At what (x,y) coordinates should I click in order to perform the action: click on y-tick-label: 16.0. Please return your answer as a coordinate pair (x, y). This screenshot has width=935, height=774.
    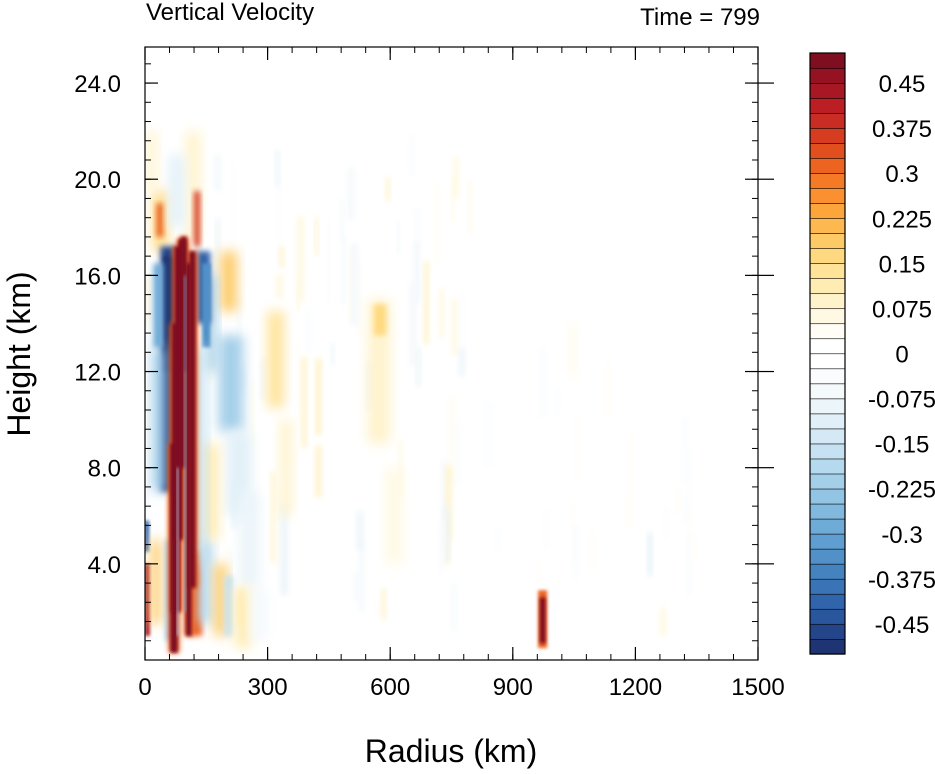
    Looking at the image, I should click on (97, 276).